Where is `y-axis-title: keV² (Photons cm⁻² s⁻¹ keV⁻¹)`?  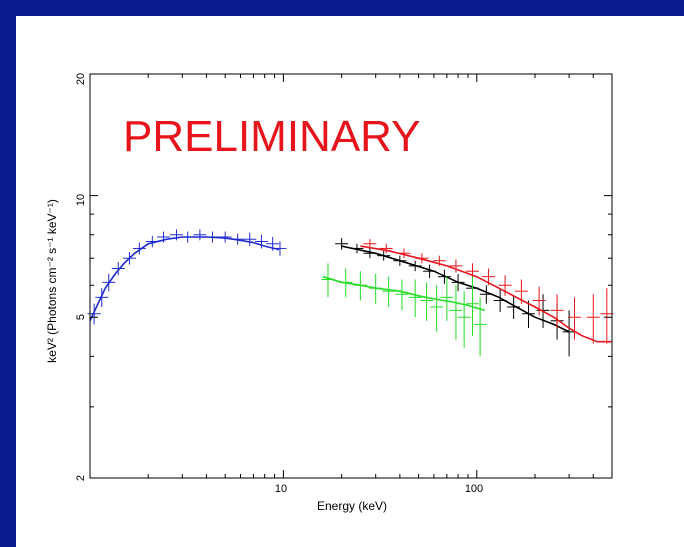
y-axis-title: keV² (Photons cm⁻² s⁻¹ keV⁻¹) is located at coordinates (52, 281).